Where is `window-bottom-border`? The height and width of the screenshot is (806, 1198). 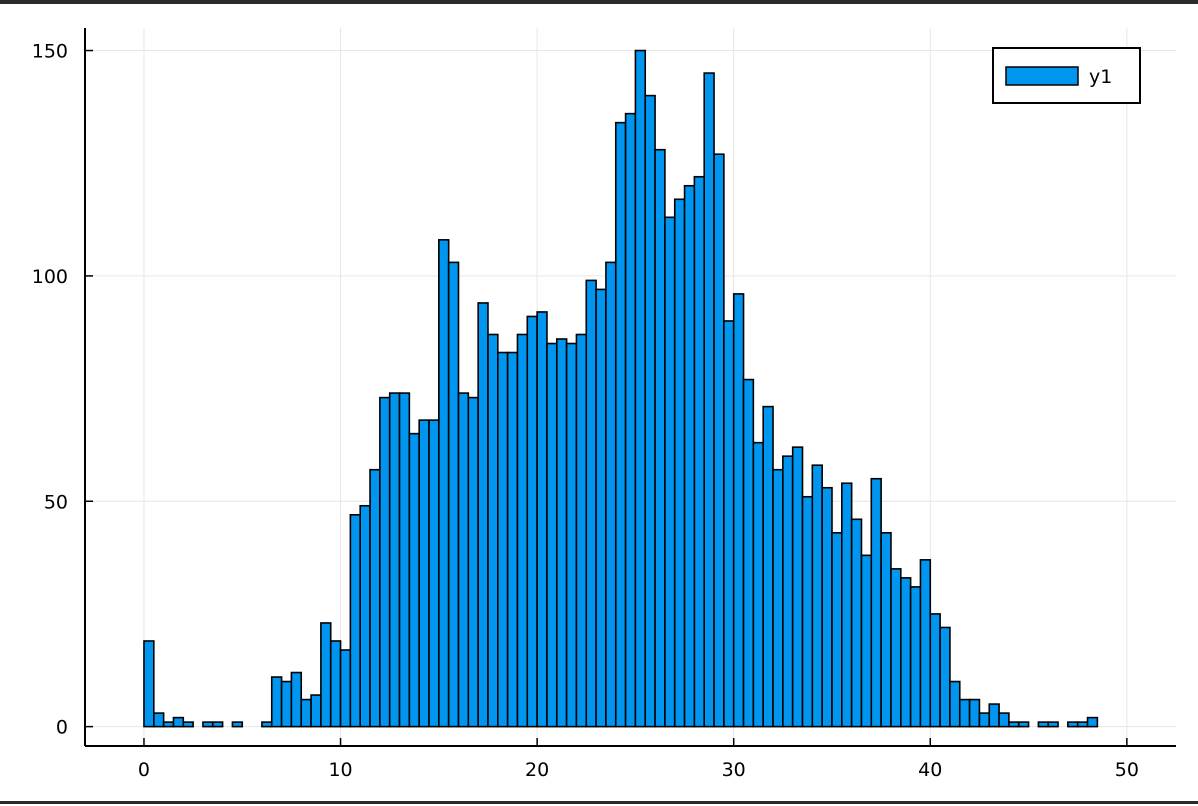
window-bottom-border is located at coordinates (599, 802).